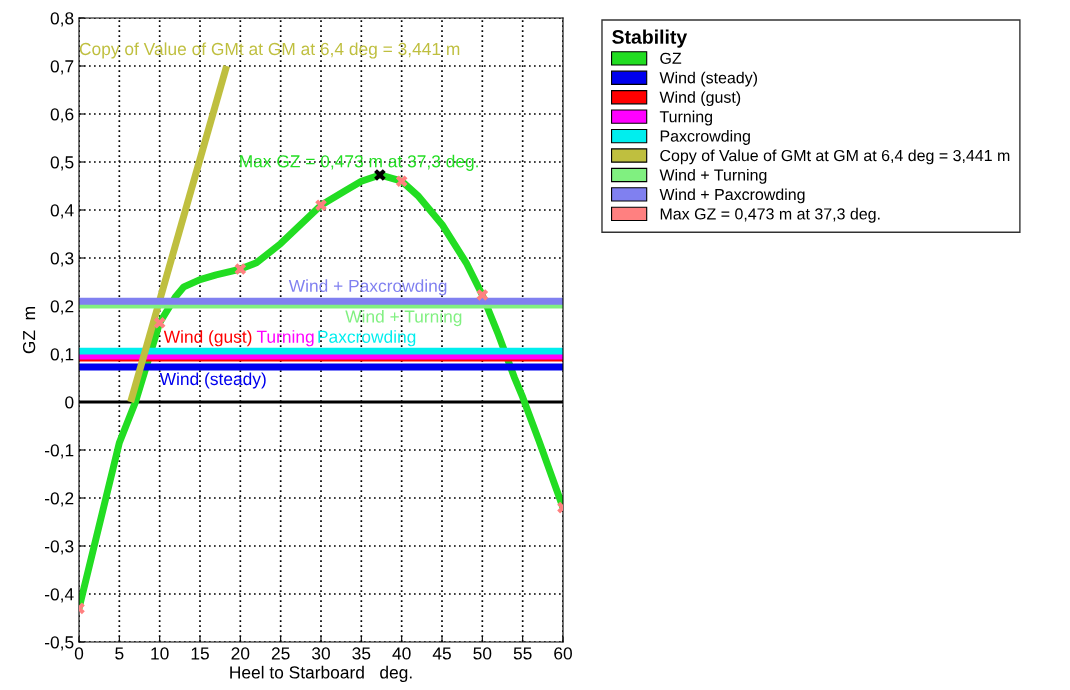 The image size is (1070, 690). What do you see at coordinates (563, 653) in the screenshot?
I see `x-tick-label: 60` at bounding box center [563, 653].